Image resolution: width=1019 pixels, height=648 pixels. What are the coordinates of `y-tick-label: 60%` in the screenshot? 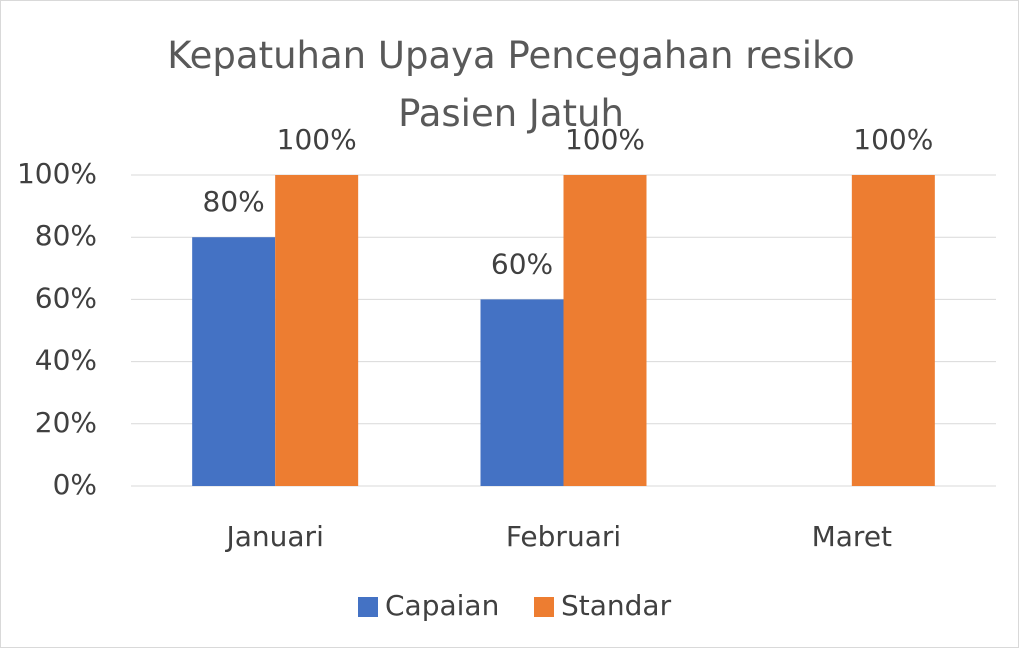 It's located at (66, 297).